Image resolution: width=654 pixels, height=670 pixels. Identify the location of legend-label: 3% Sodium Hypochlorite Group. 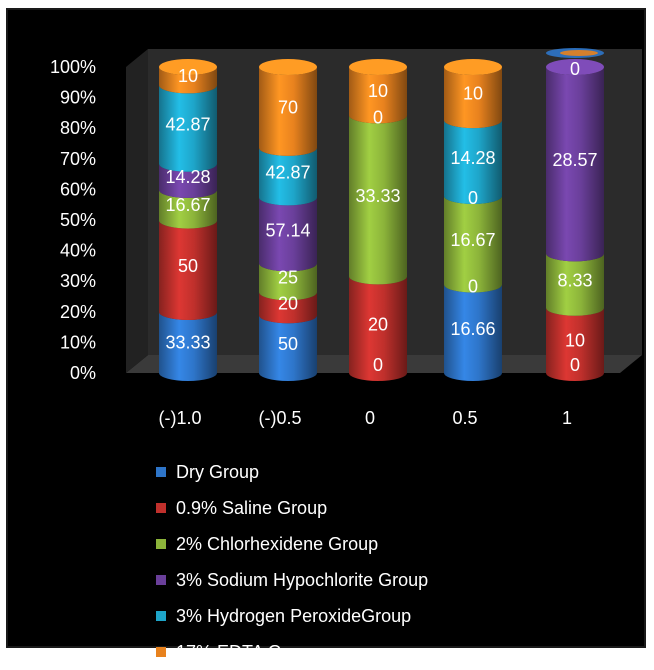
(302, 579).